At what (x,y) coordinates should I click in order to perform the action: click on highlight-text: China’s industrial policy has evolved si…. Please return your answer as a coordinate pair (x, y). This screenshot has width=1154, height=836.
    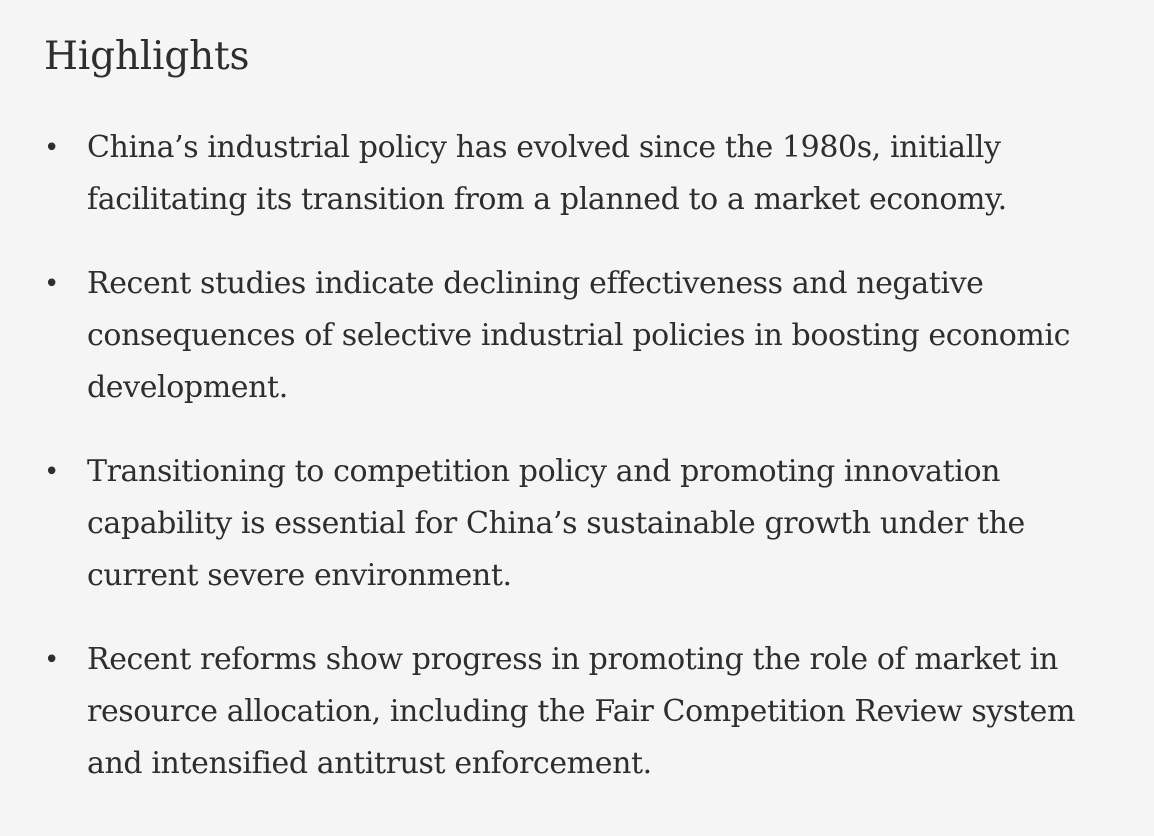
    Looking at the image, I should click on (547, 173).